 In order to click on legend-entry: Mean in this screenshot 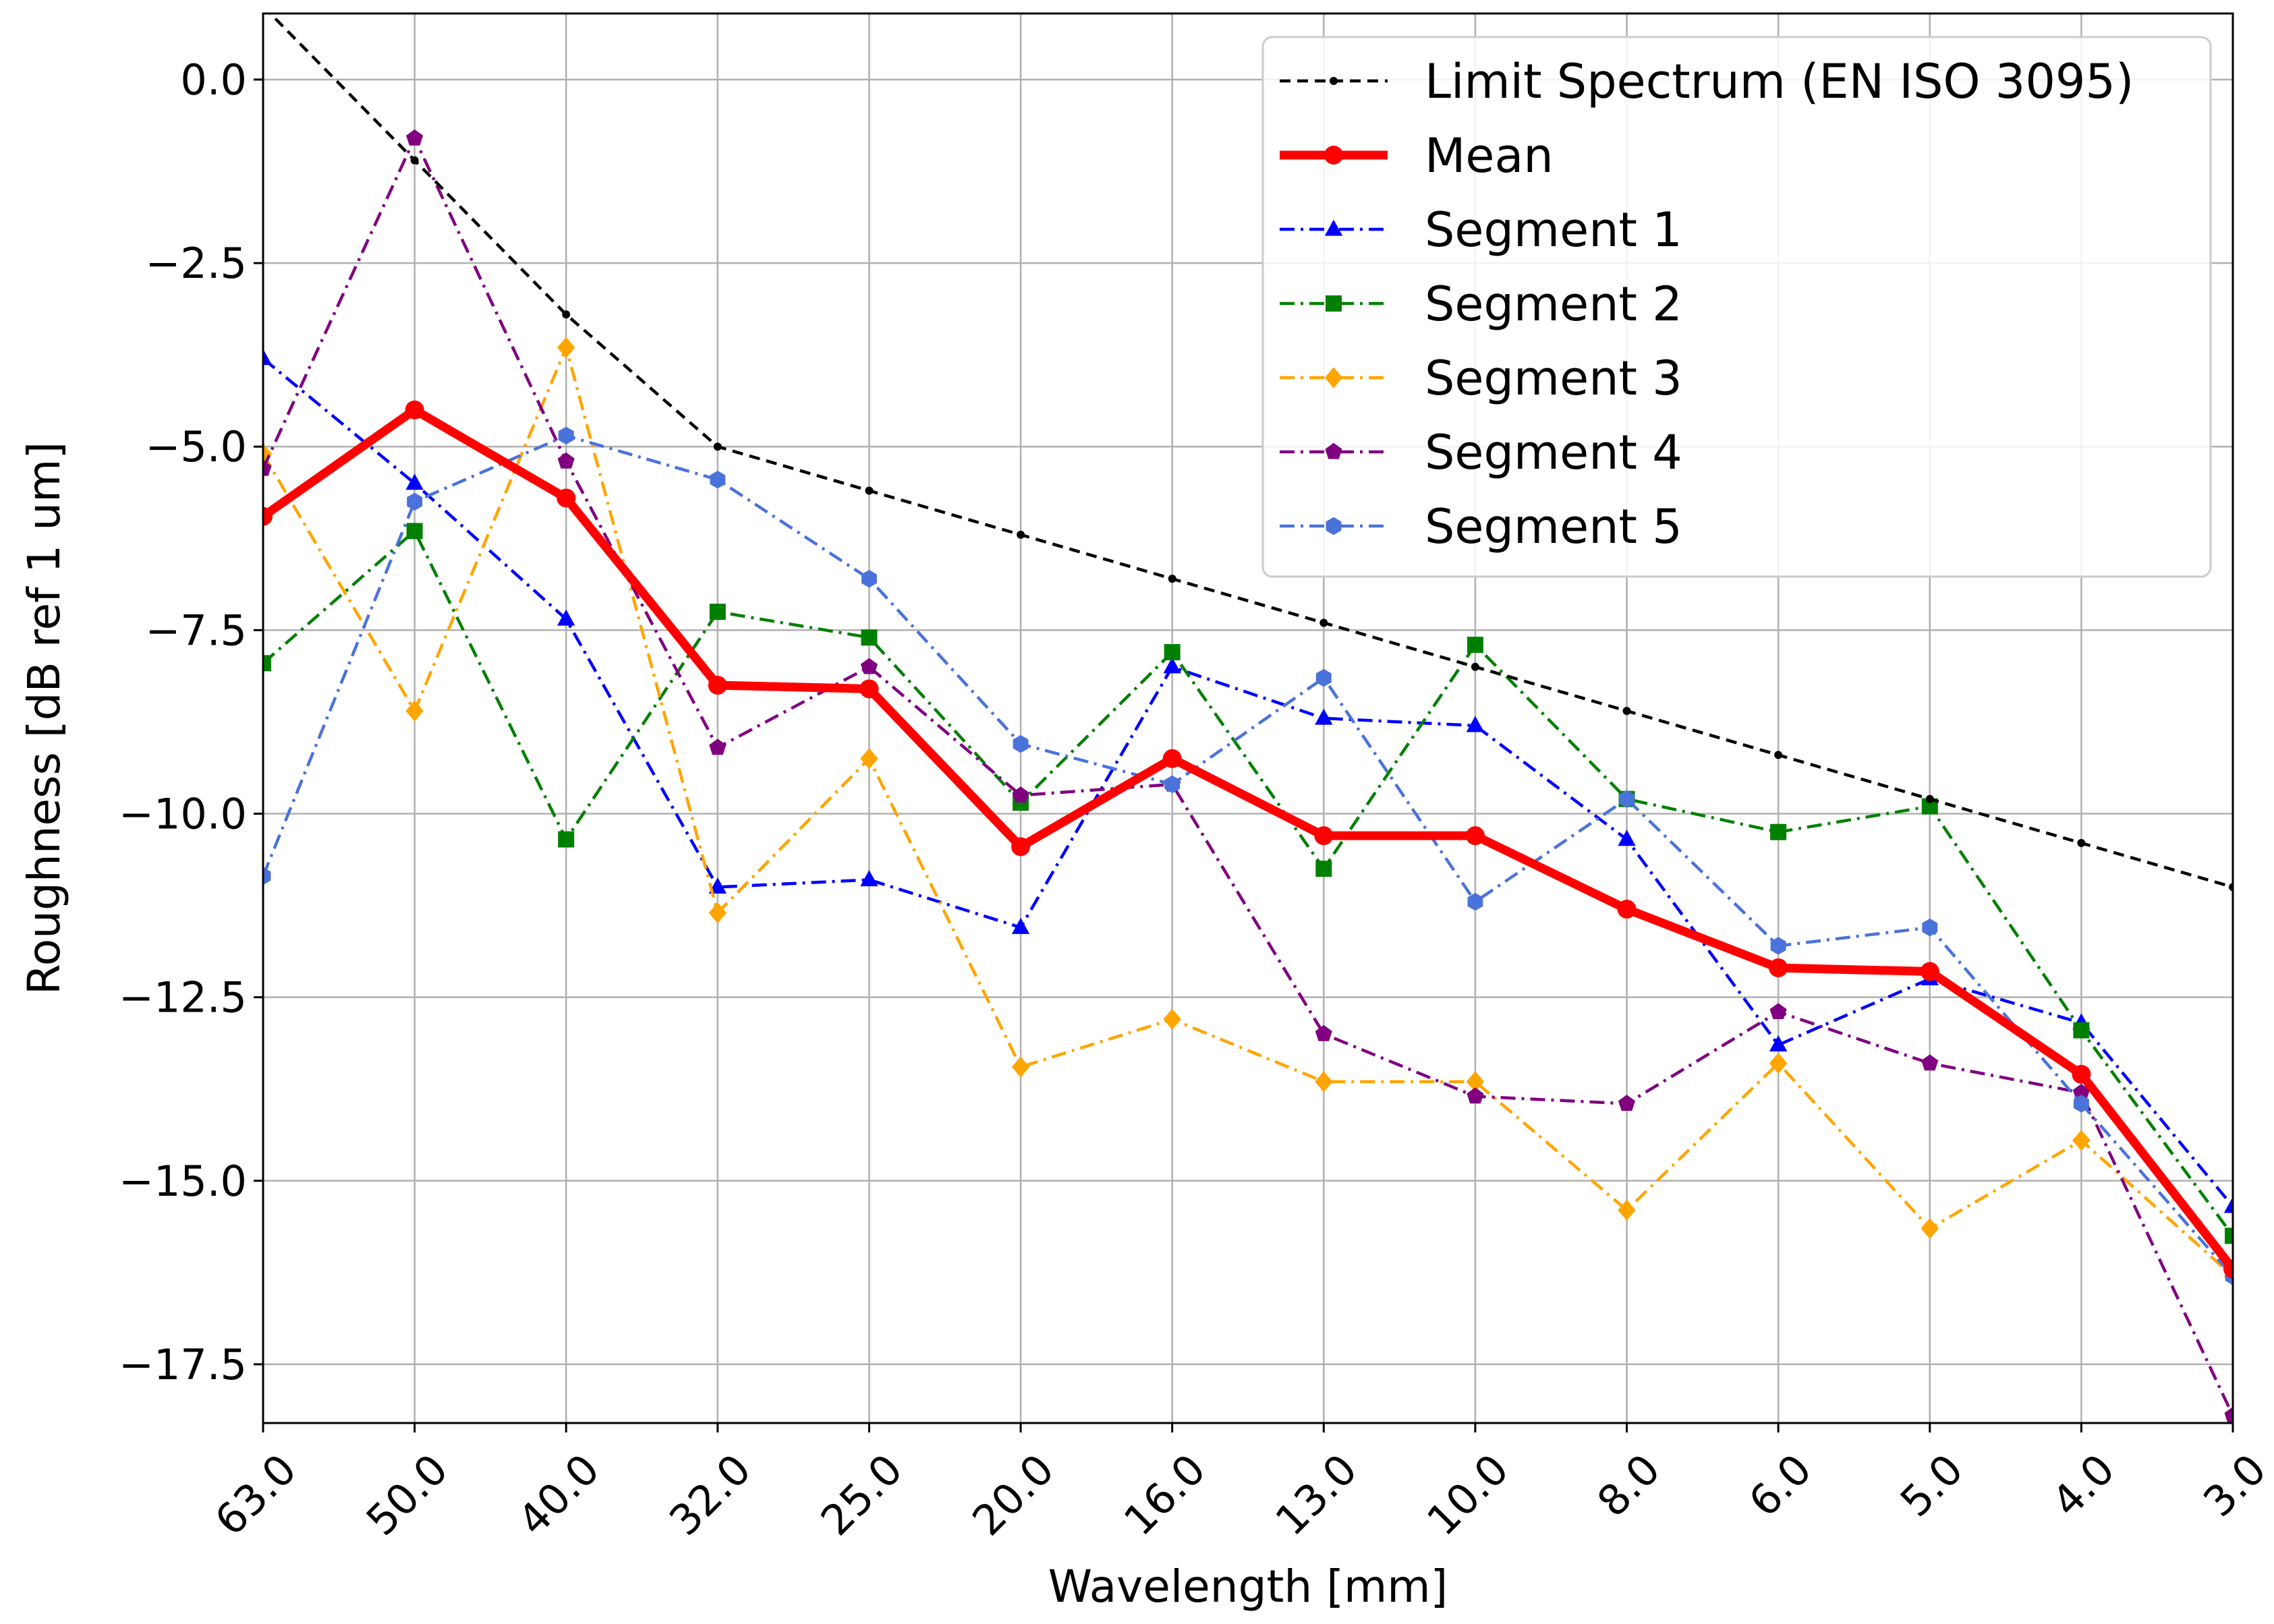, I will do `click(1417, 155)`.